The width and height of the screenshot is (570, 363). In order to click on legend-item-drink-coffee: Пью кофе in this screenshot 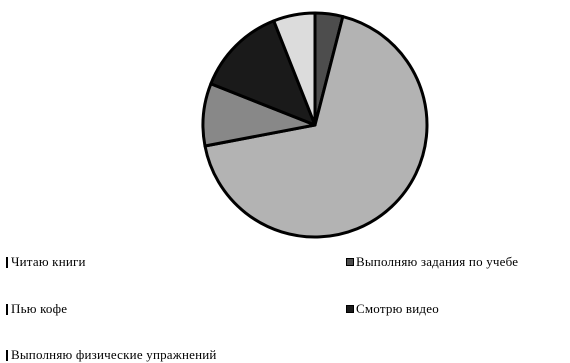, I will do `click(36, 309)`.